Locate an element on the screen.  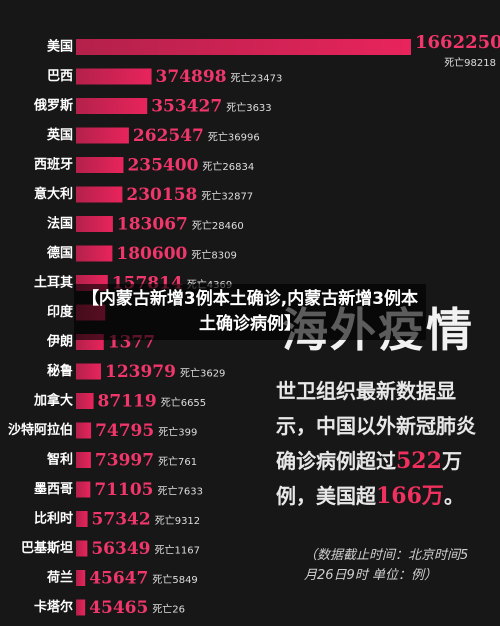
category-label: 巴西 is located at coordinates (60, 76).